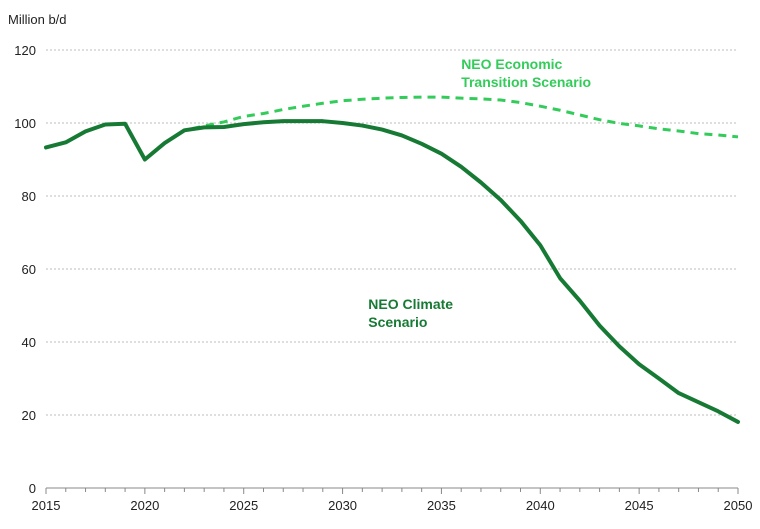  I want to click on y-tick-label: 60, so click(29, 269).